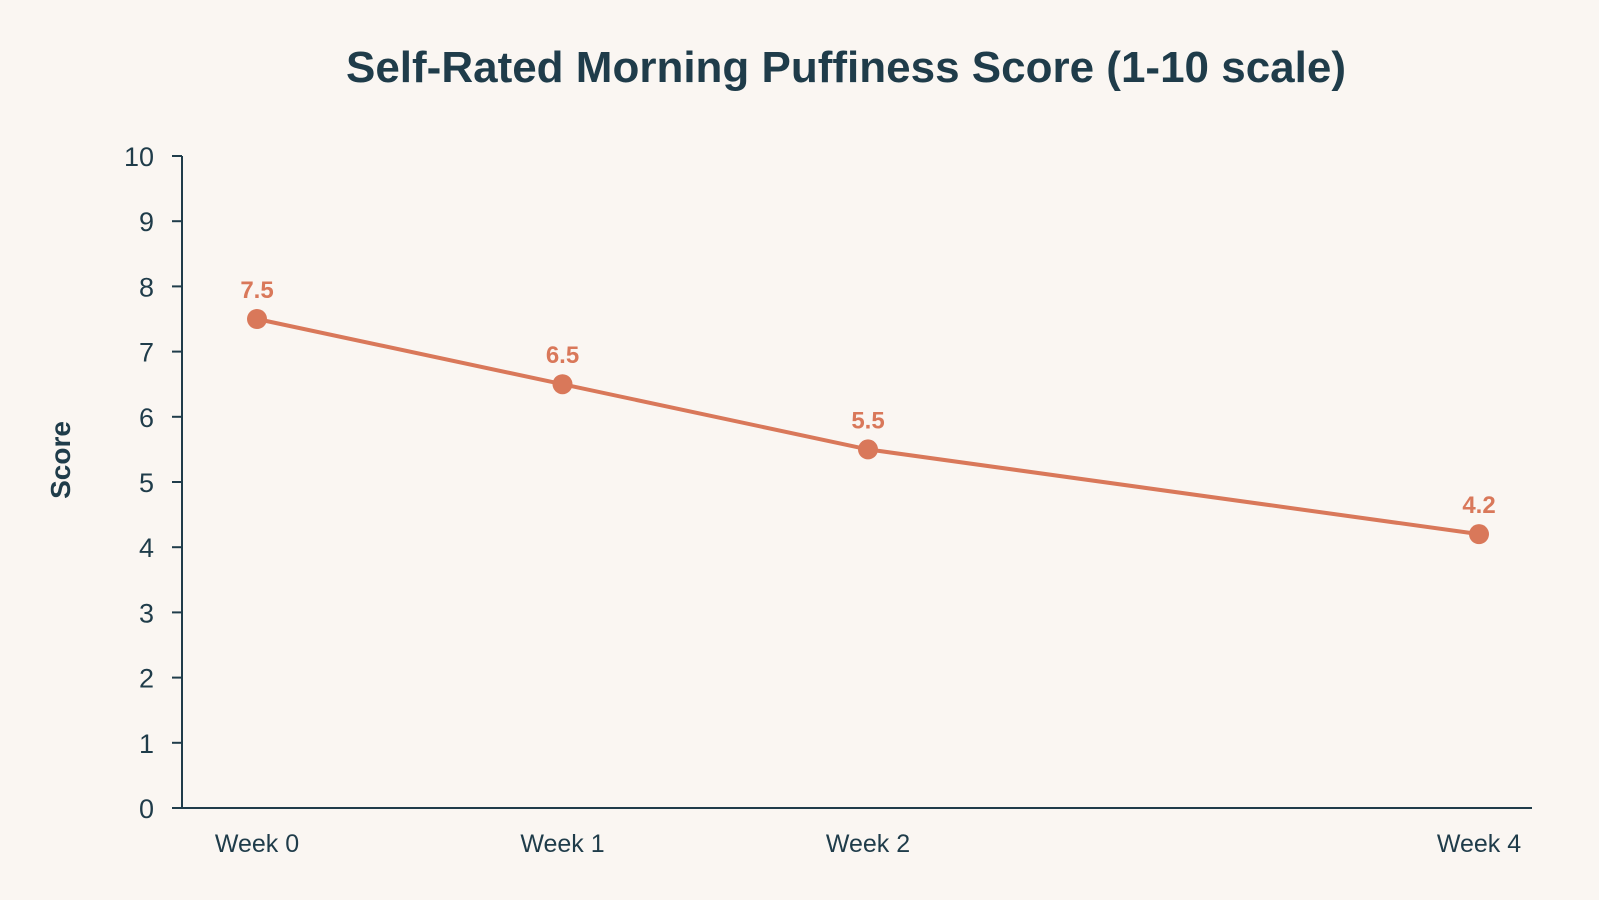 Image resolution: width=1599 pixels, height=900 pixels. I want to click on x-tick-label: Week 2, so click(868, 844).